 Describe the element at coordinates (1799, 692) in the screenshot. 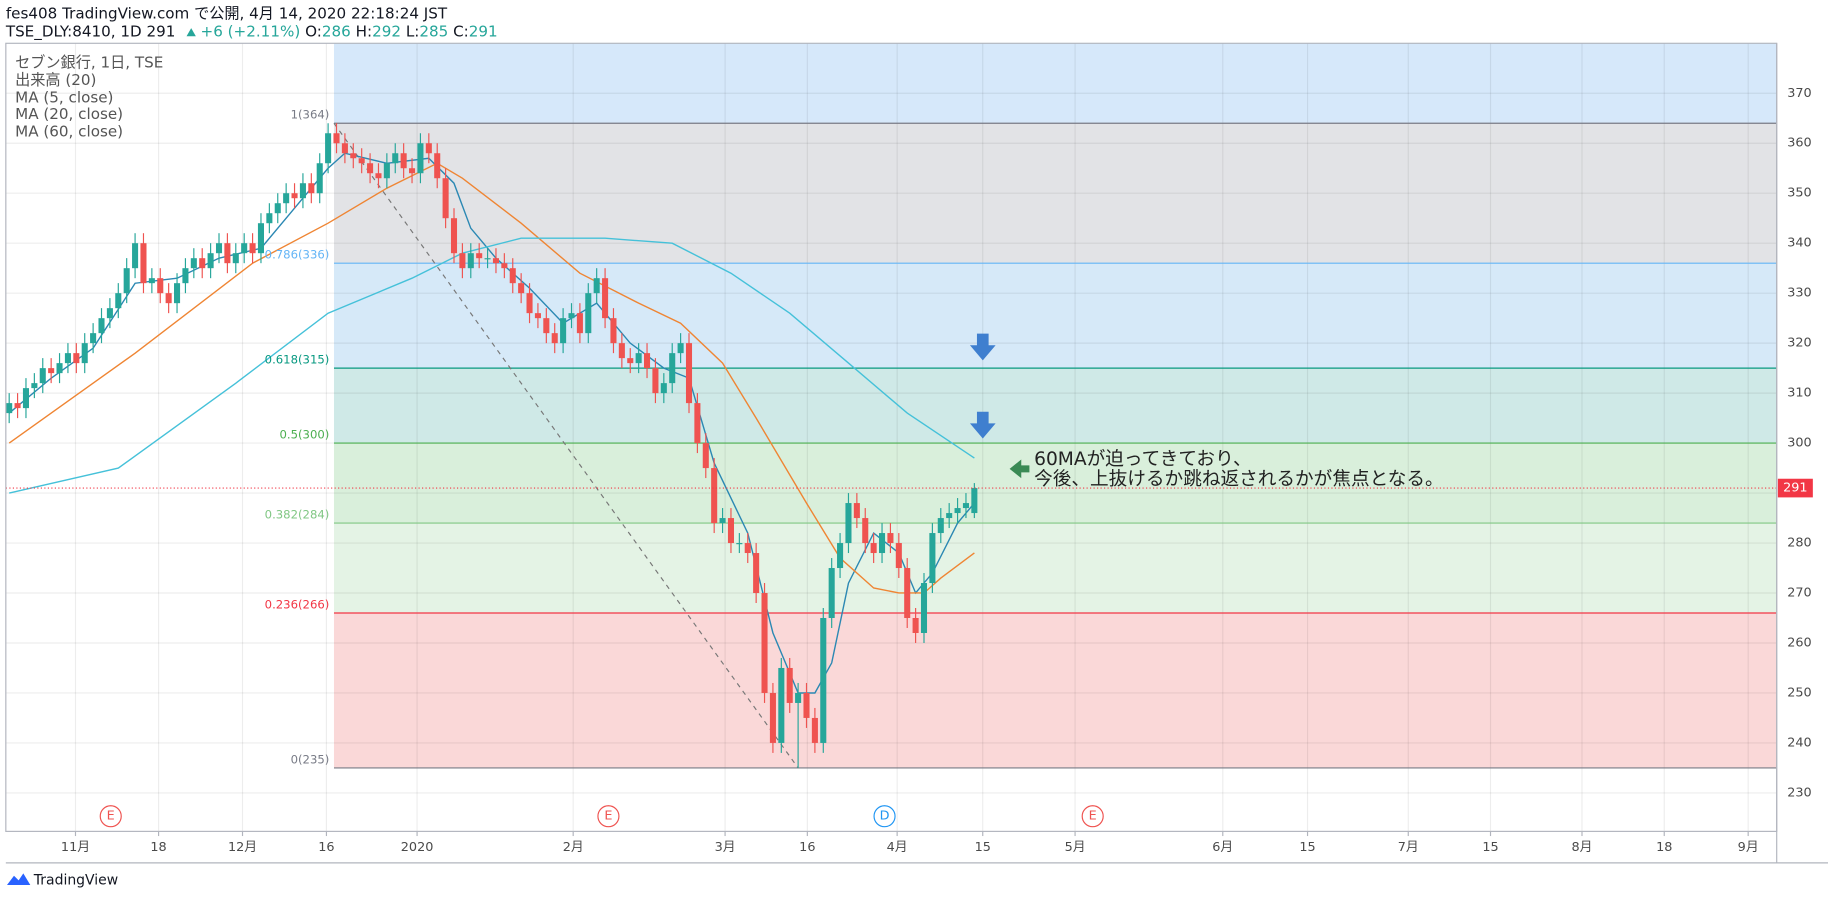

I see `y-tick-label: 250` at that location.